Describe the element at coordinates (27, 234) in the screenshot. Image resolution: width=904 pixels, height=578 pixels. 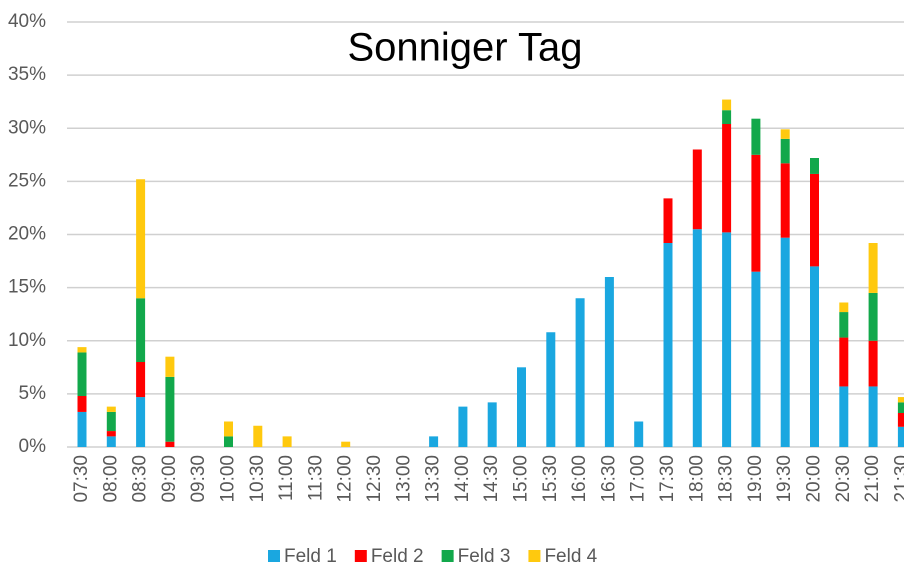
I see `y-tick-label: 20%` at that location.